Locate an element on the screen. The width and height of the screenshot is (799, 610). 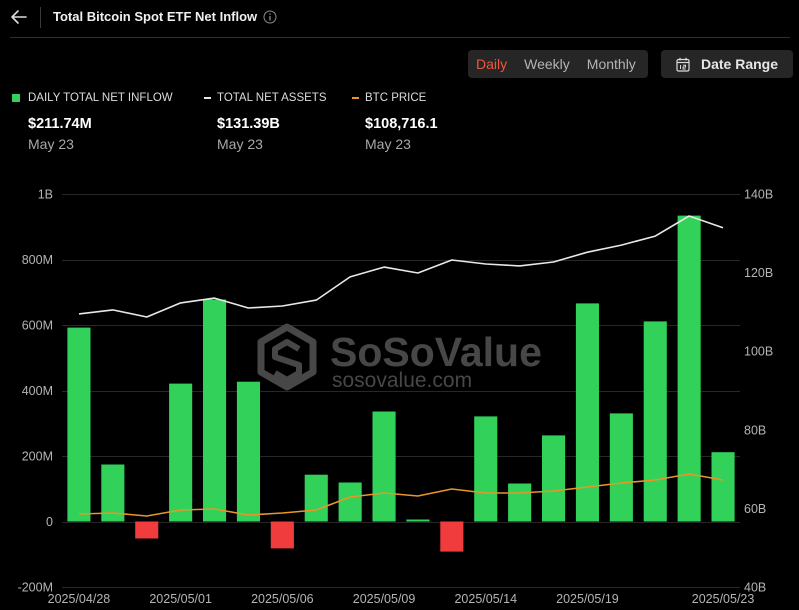
y-right-tick-label: 40B is located at coordinates (755, 588).